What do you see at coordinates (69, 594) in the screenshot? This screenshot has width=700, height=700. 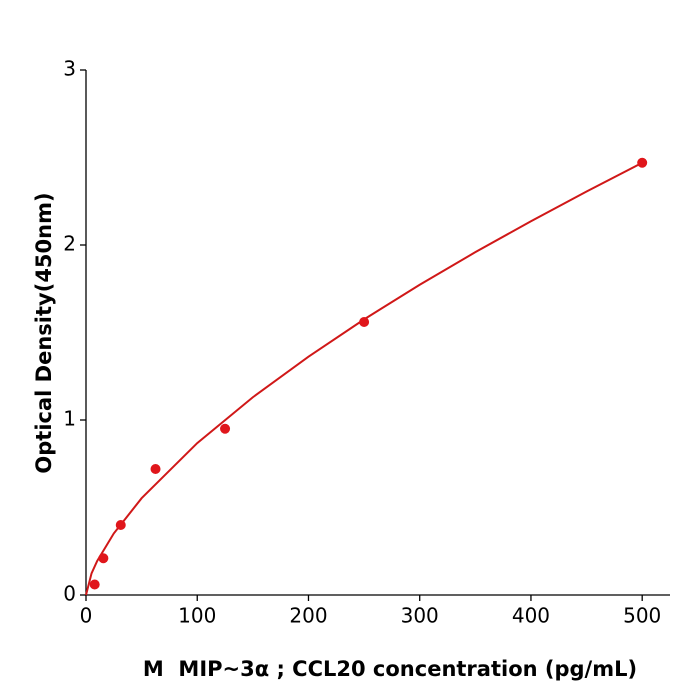 I see `y-tick-label: 0` at bounding box center [69, 594].